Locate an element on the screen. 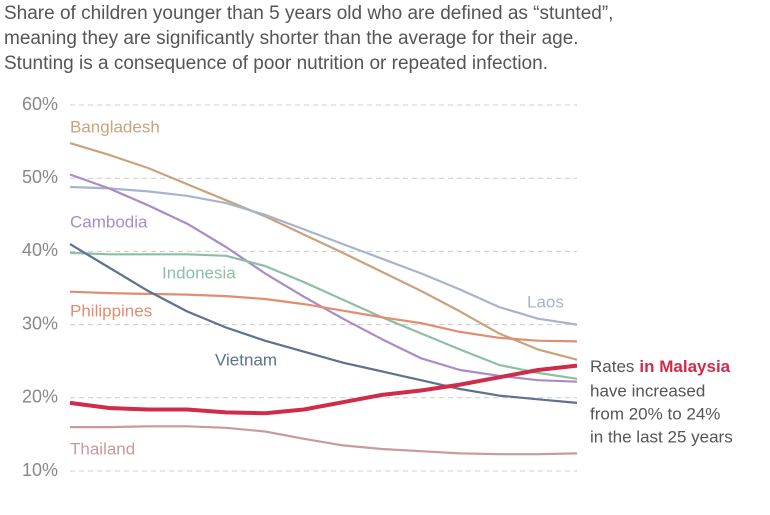 This screenshot has height=515, width=770. y-tick-label: 10% is located at coordinates (40, 470).